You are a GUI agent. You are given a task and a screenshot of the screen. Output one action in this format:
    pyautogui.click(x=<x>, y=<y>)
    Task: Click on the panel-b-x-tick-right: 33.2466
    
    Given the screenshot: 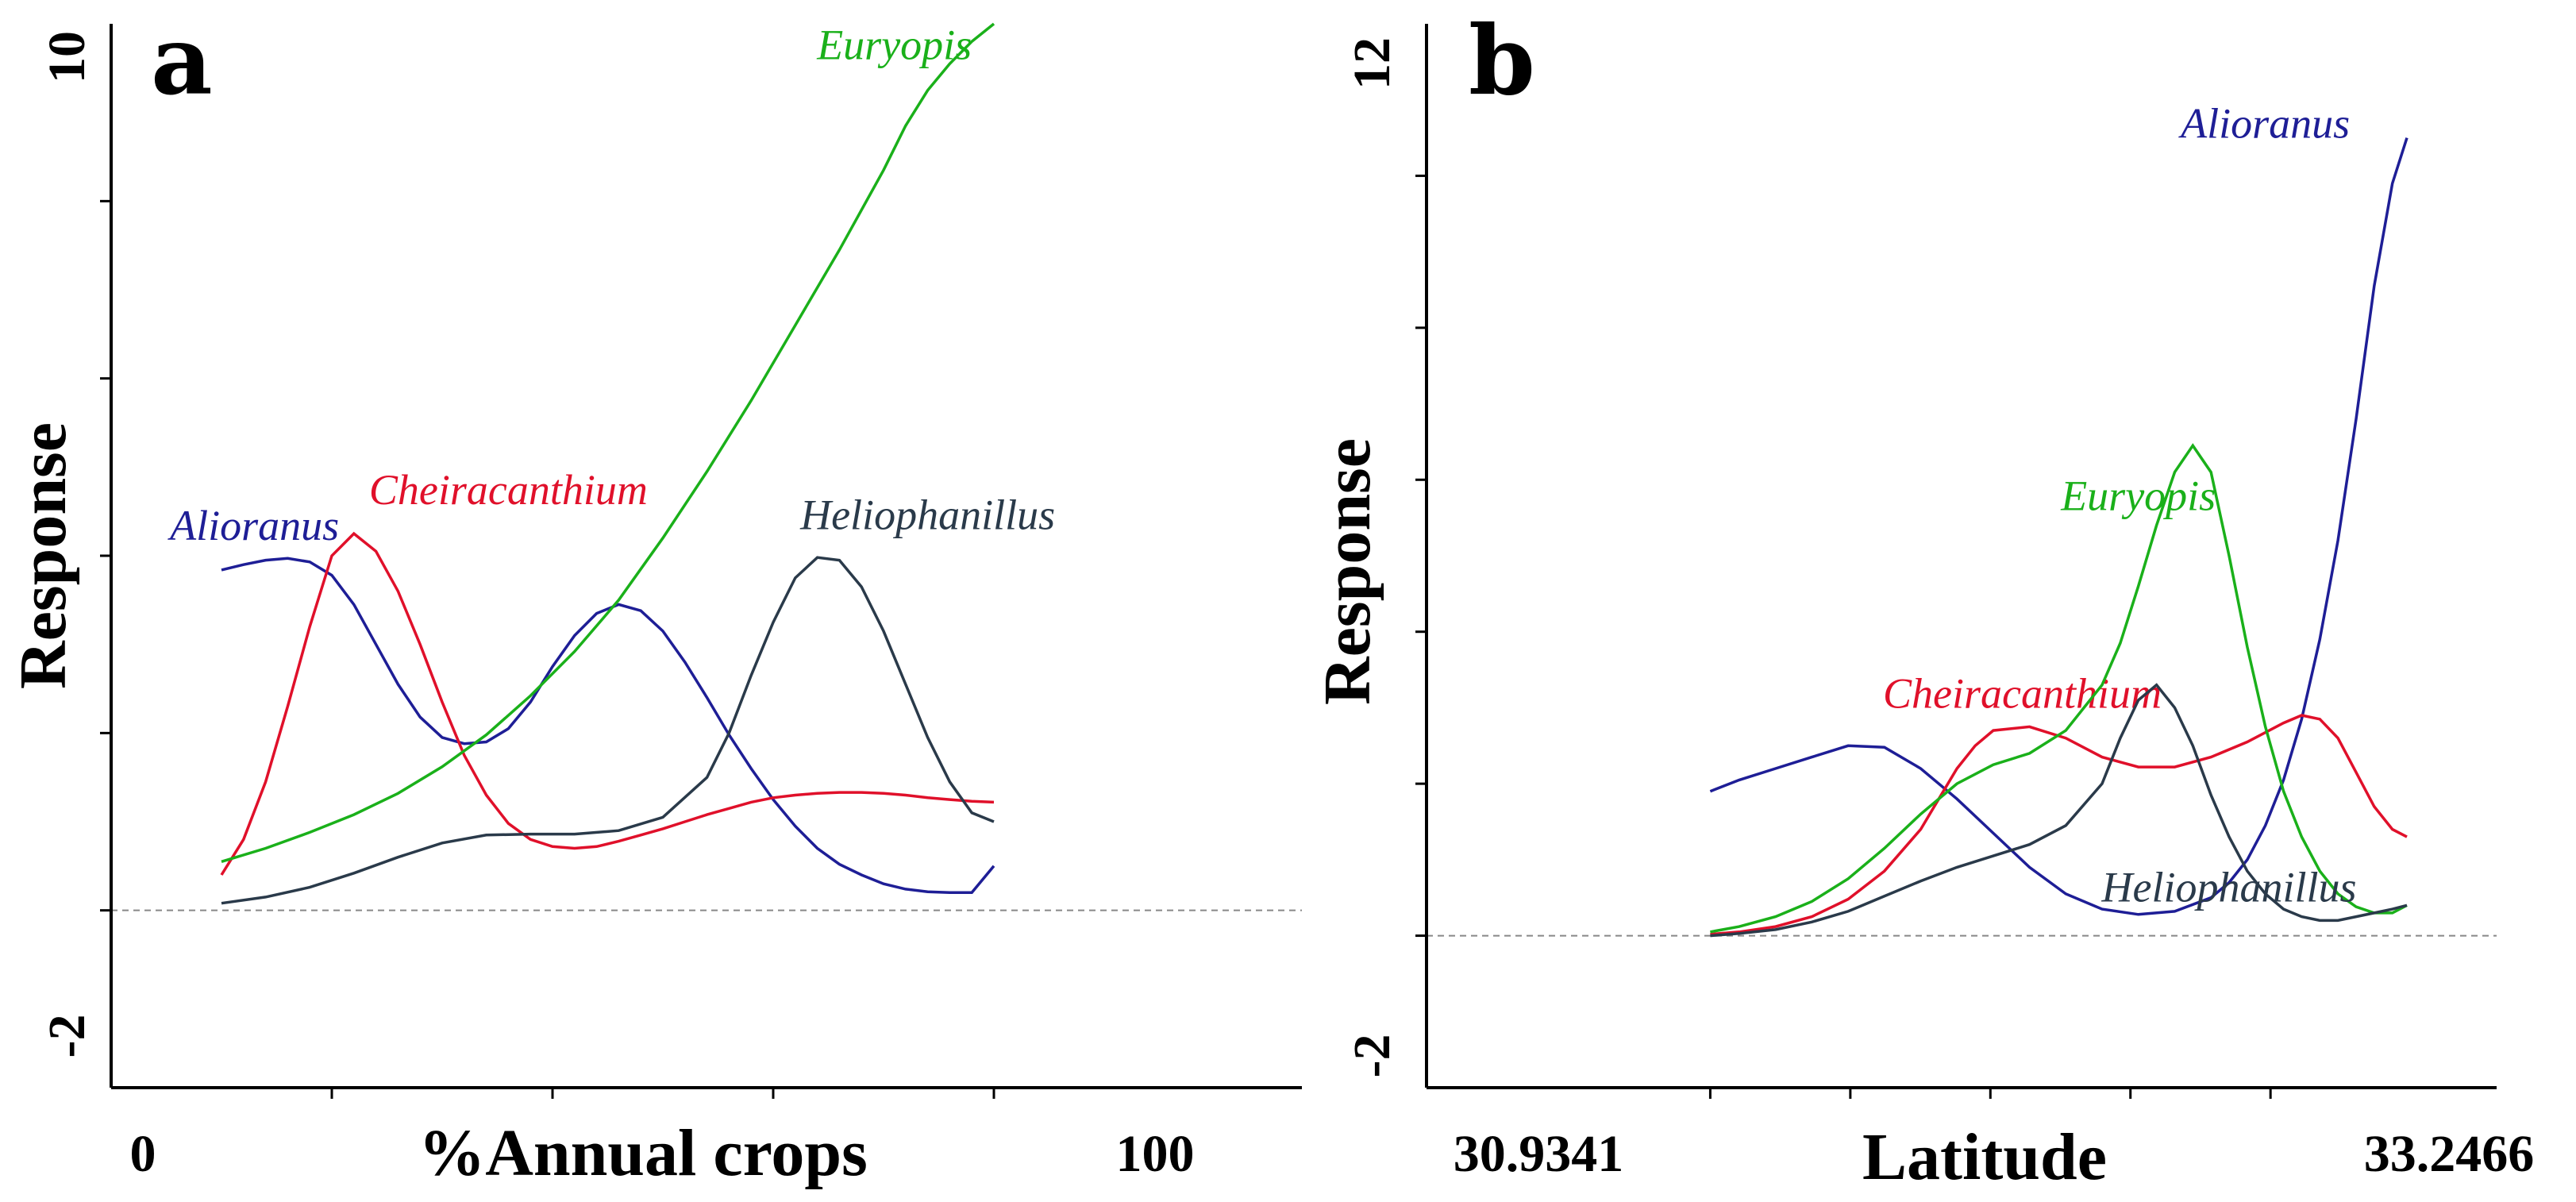 What is the action you would take?
    pyautogui.click(x=2449, y=1154)
    